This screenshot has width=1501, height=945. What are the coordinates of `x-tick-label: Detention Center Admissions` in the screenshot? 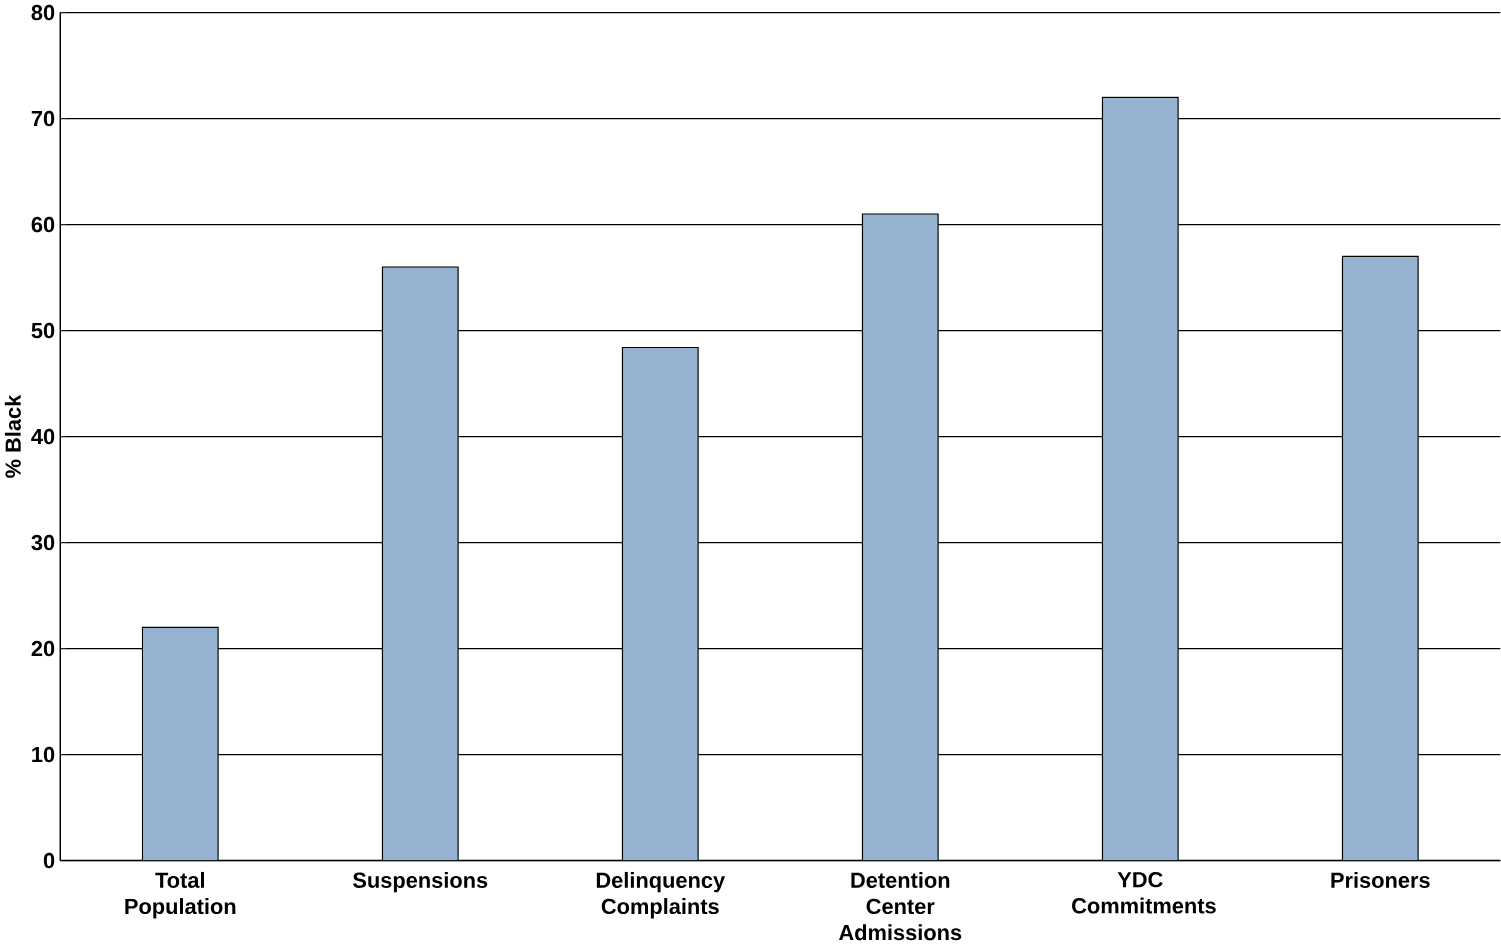 It's located at (900, 906).